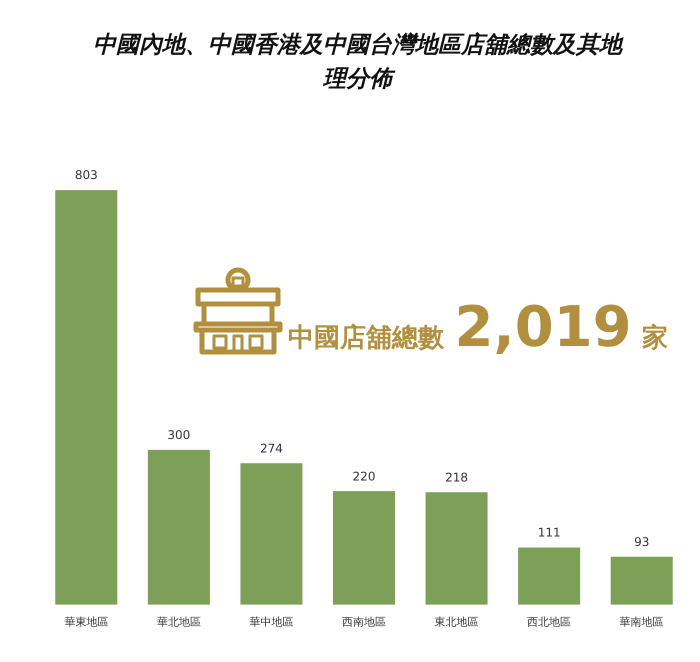 The height and width of the screenshot is (662, 700). Describe the element at coordinates (456, 621) in the screenshot. I see `x-tick-label: 東北地區` at that location.